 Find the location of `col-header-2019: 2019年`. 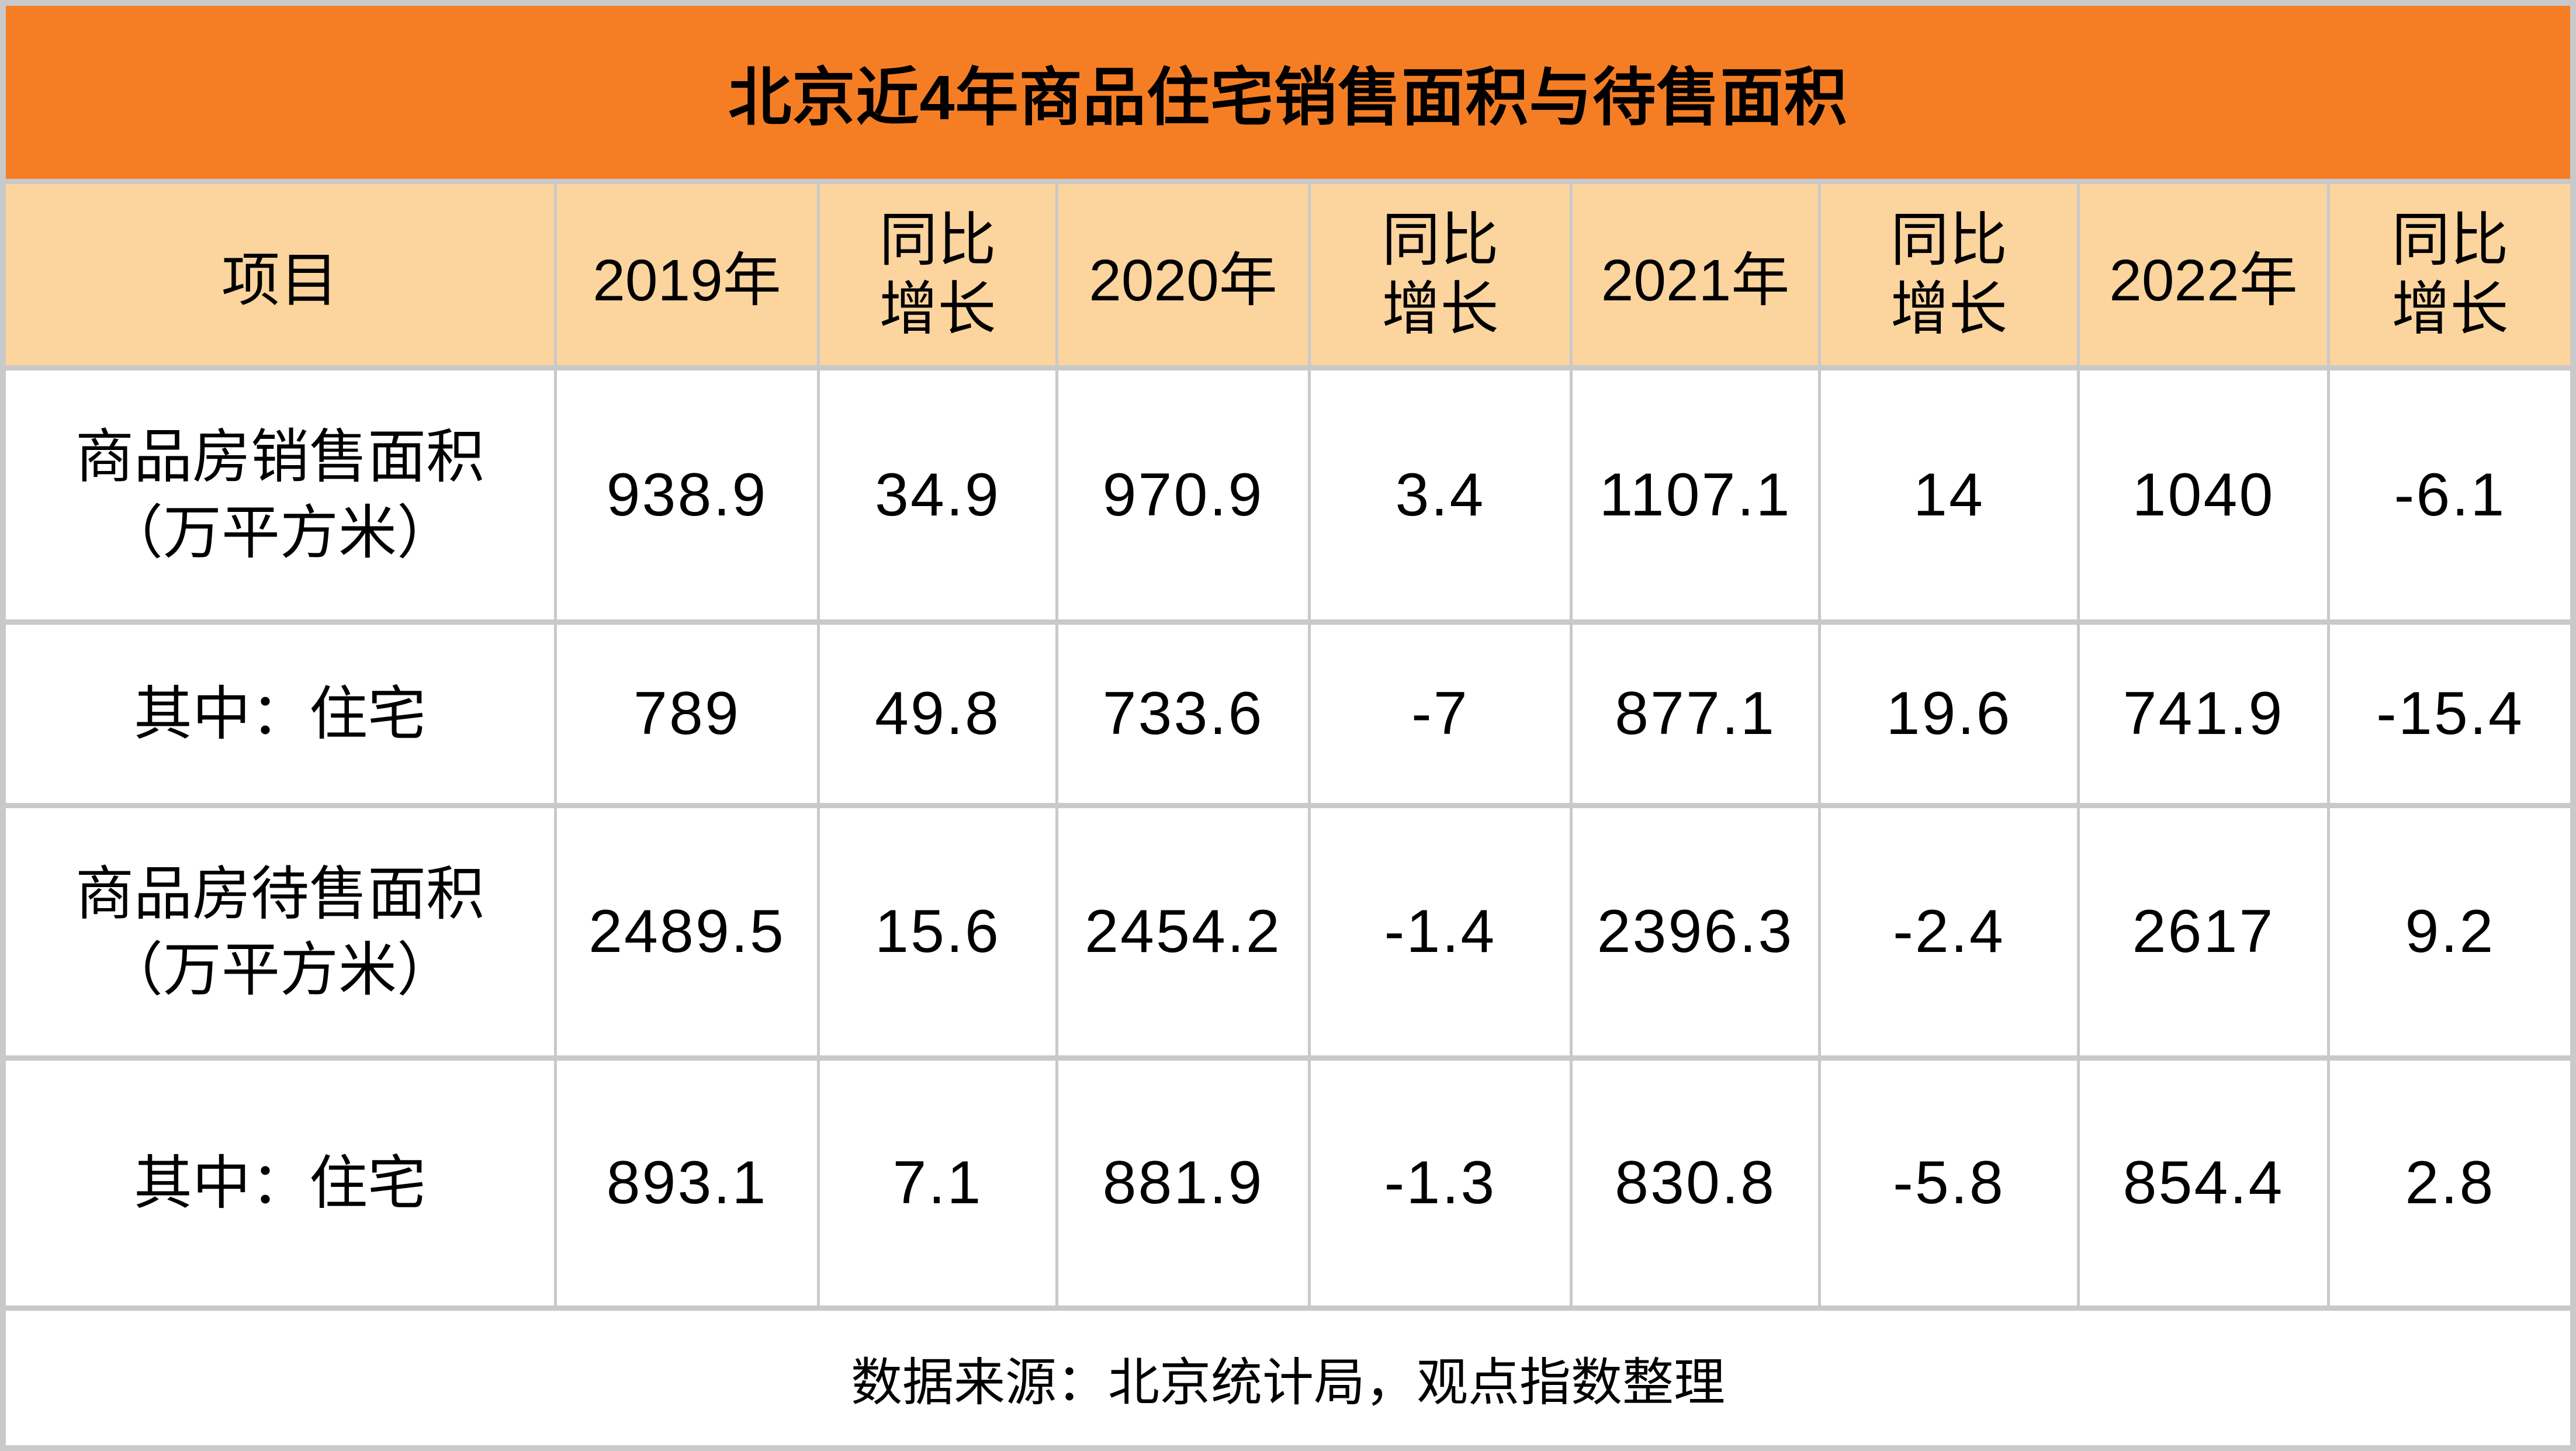

col-header-2019: 2019年 is located at coordinates (687, 274).